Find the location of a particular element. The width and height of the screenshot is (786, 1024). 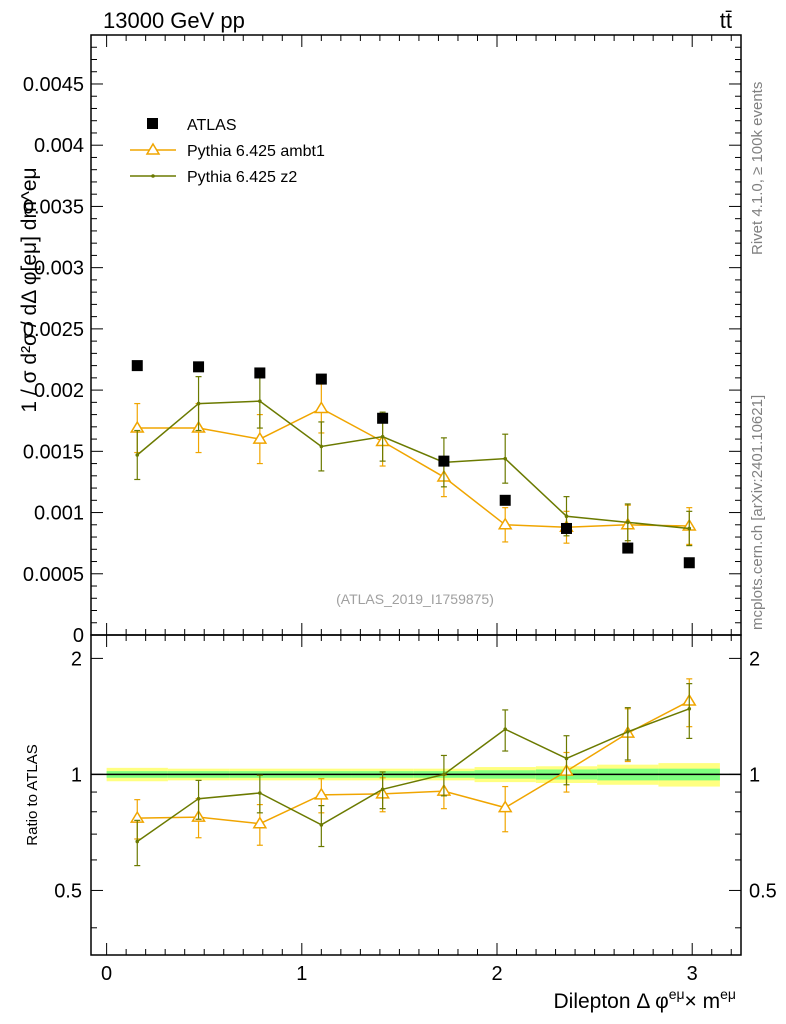

main-ytick-label: 0.0045 is located at coordinates (53, 85).